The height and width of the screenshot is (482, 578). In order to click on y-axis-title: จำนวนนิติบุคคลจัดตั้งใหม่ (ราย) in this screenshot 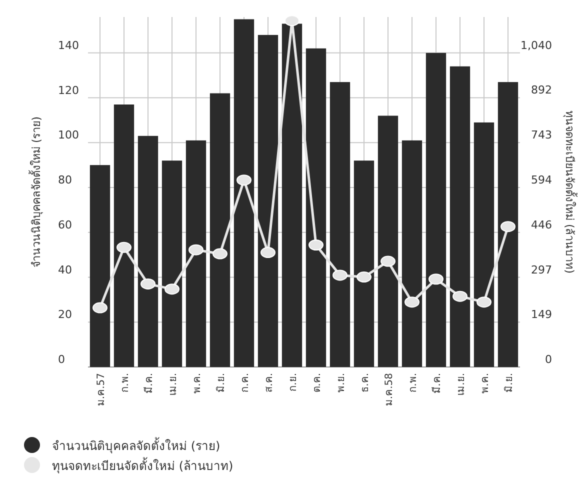, I will do `click(35, 192)`.